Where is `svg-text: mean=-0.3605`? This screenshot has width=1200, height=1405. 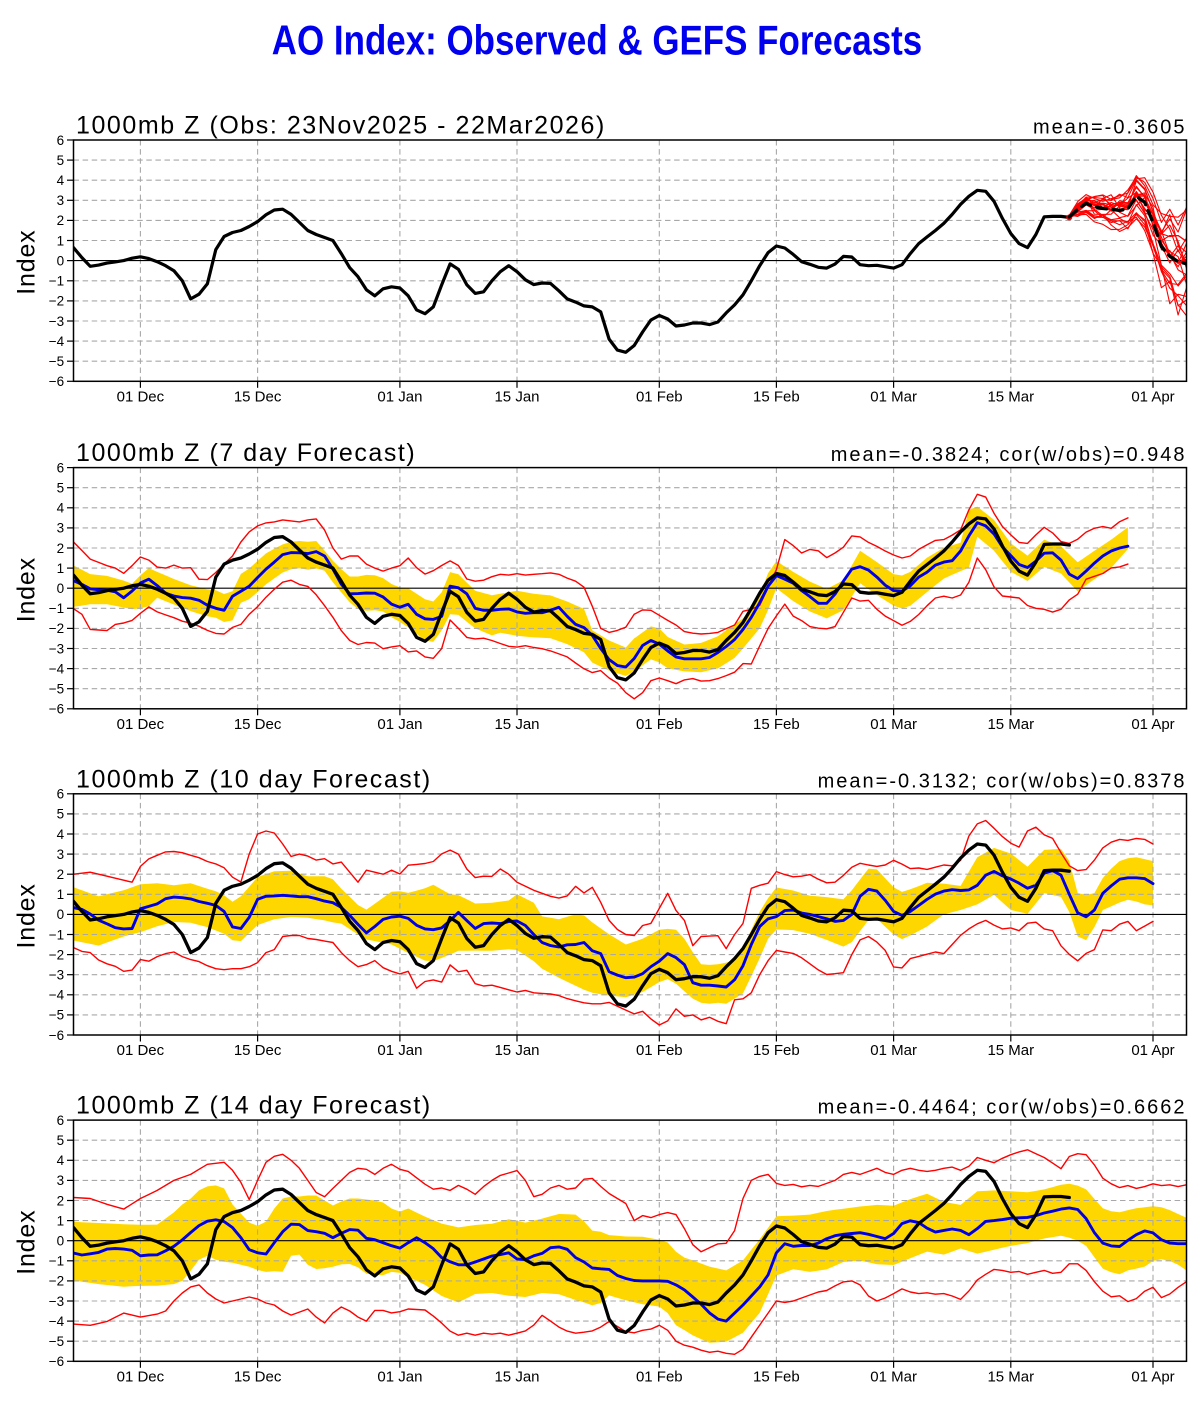 svg-text: mean=-0.3605 is located at coordinates (1110, 128).